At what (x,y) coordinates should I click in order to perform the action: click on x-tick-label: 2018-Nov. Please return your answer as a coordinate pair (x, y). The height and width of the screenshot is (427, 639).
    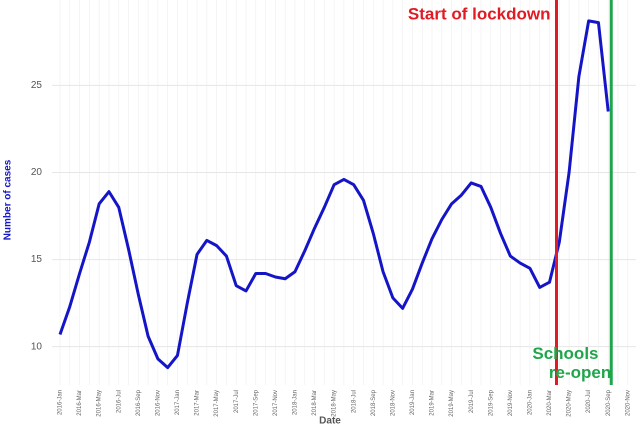
    Looking at the image, I should click on (393, 403).